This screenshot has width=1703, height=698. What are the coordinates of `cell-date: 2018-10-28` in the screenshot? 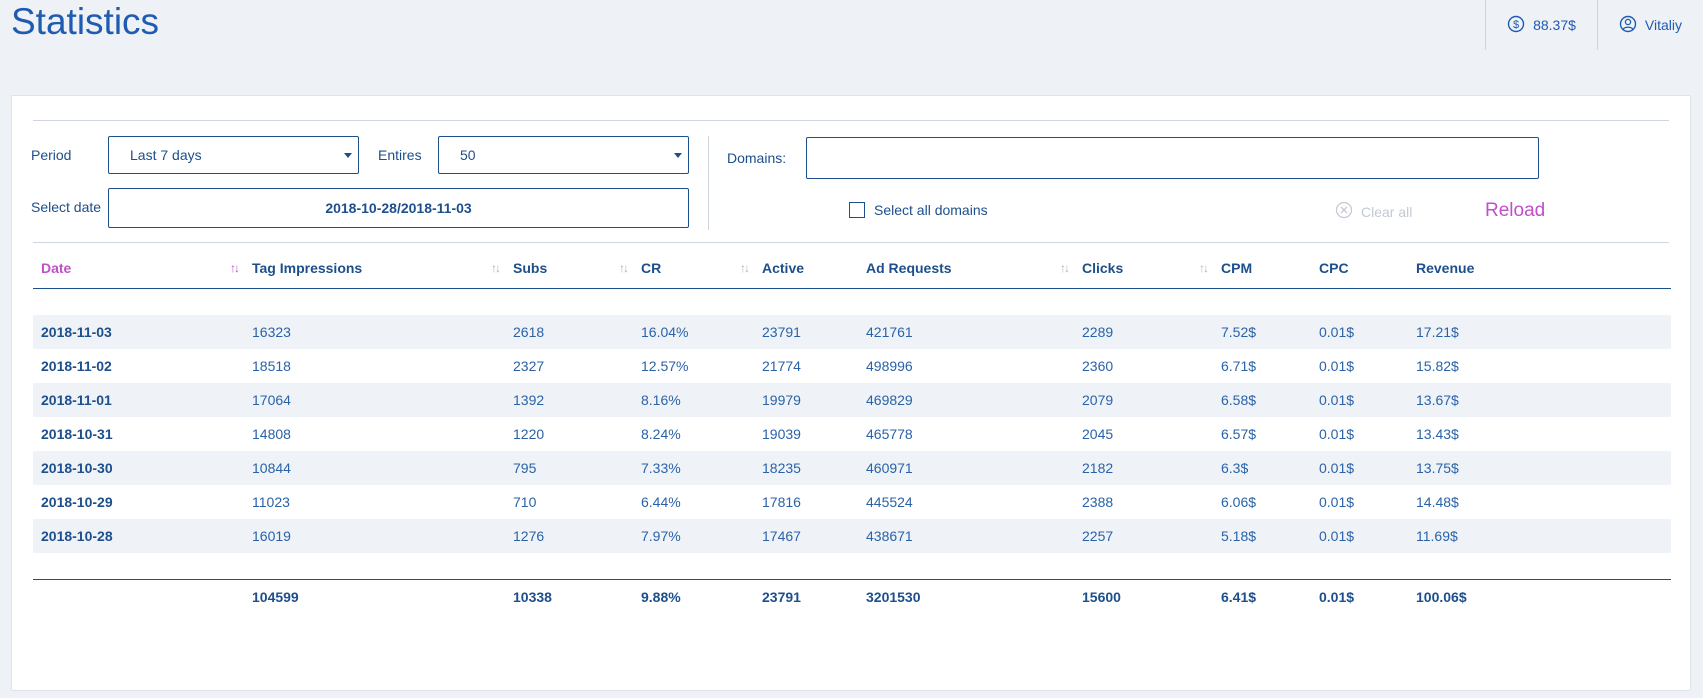 It's located at (138, 536).